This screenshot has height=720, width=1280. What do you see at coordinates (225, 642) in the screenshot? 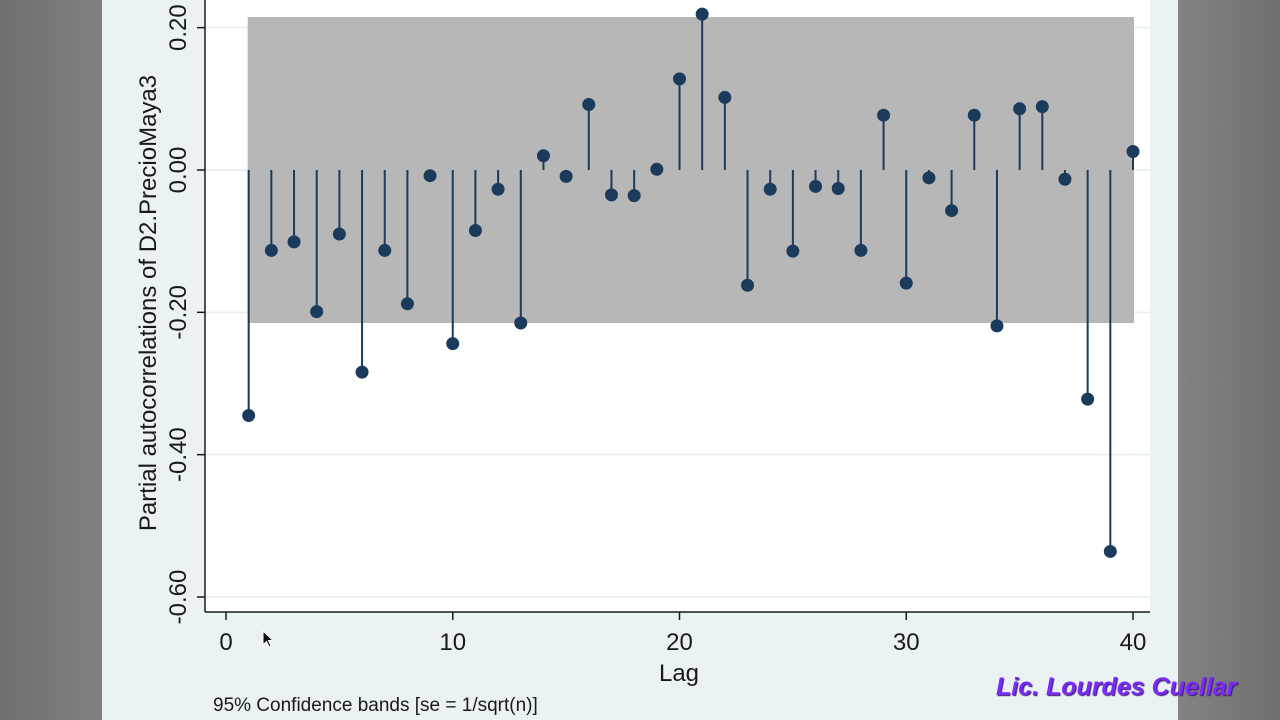
I see `x-tick-label: 0` at bounding box center [225, 642].